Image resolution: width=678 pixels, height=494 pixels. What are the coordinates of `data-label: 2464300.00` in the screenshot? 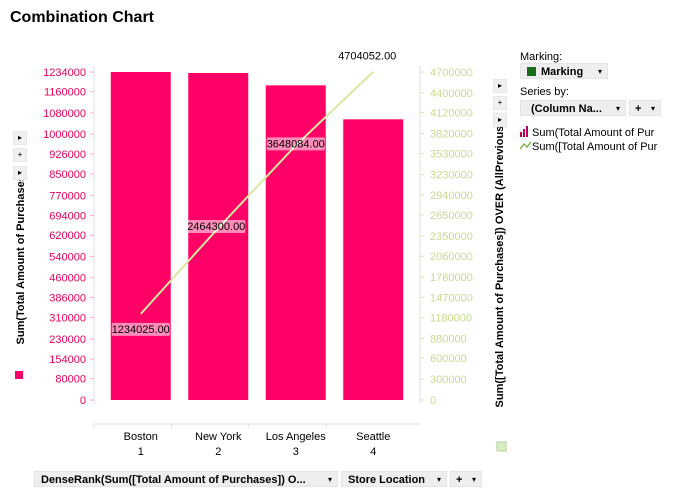 It's located at (216, 227).